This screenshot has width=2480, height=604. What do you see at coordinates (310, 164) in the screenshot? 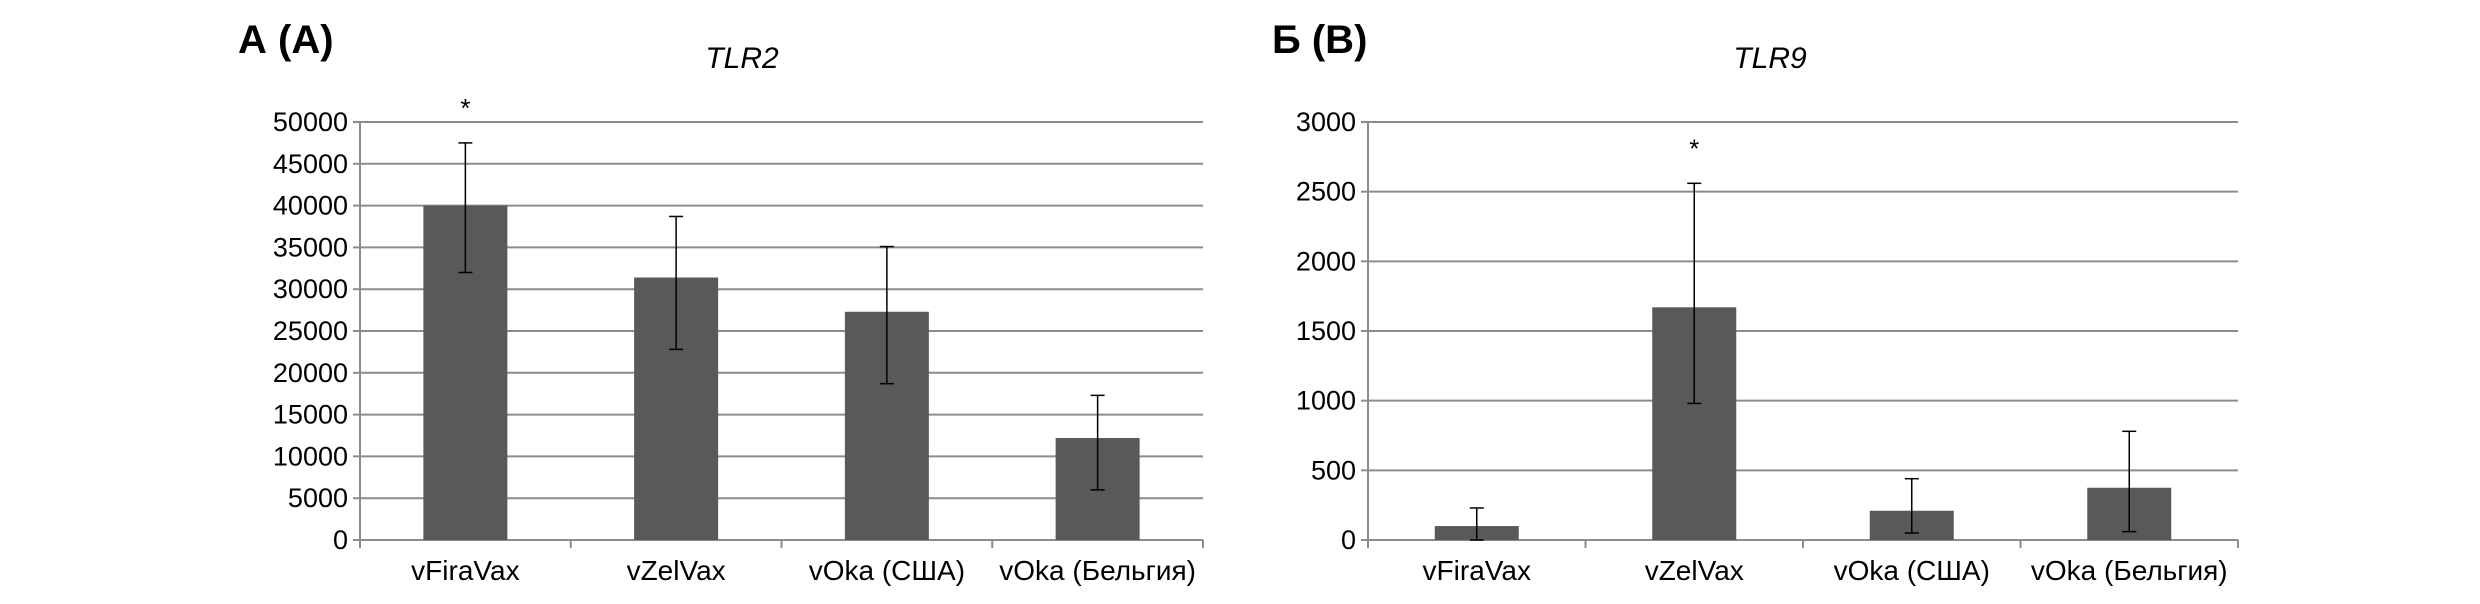
I see `y-tick-label: 45000` at bounding box center [310, 164].